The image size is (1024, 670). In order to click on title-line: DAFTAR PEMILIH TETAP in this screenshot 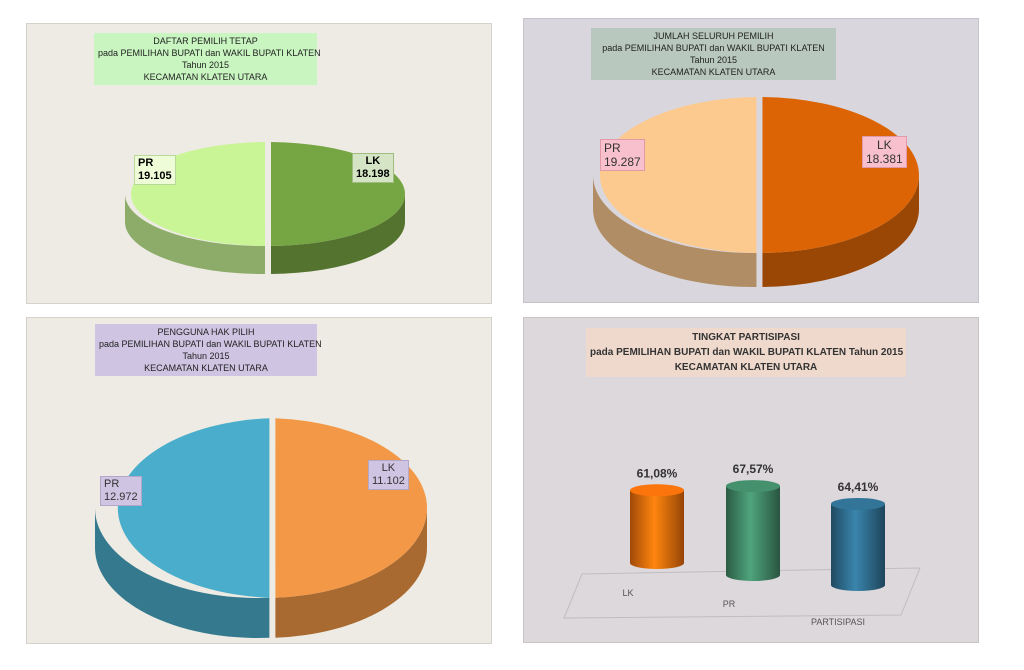, I will do `click(205, 41)`.